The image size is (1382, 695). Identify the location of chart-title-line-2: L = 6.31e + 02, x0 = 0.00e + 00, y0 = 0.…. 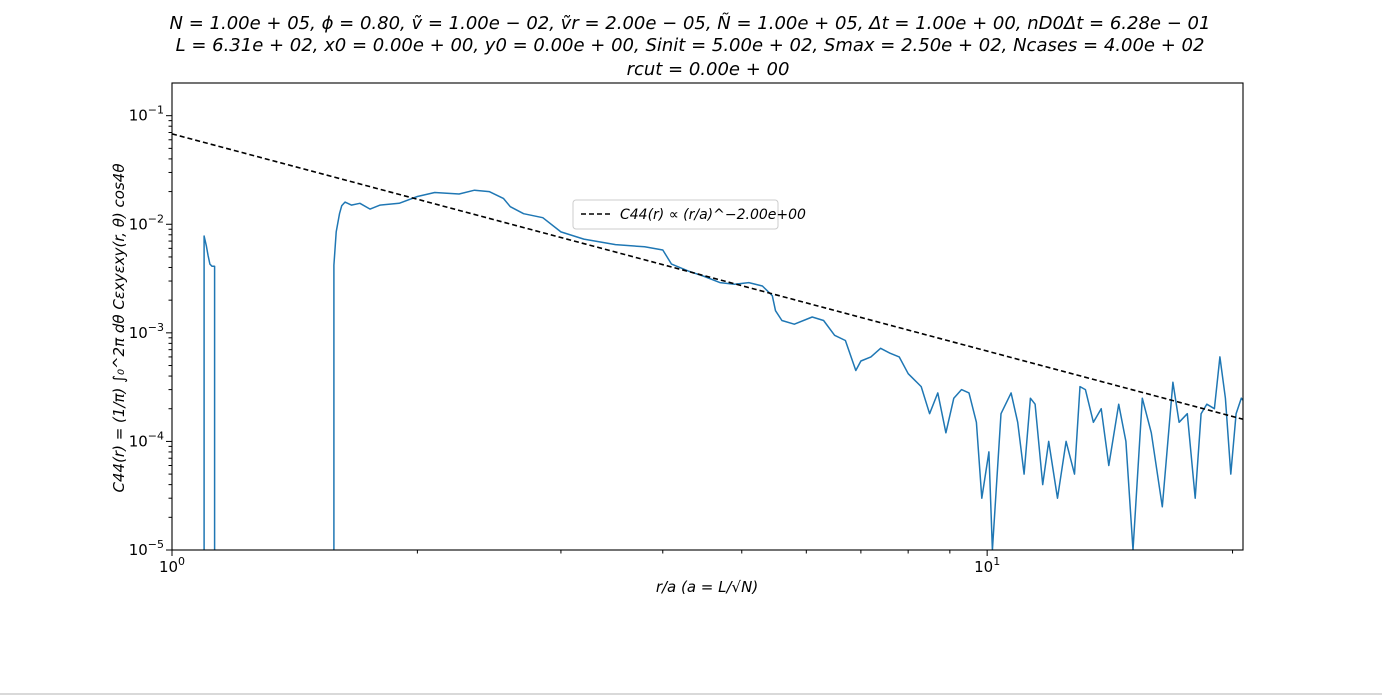
(690, 45).